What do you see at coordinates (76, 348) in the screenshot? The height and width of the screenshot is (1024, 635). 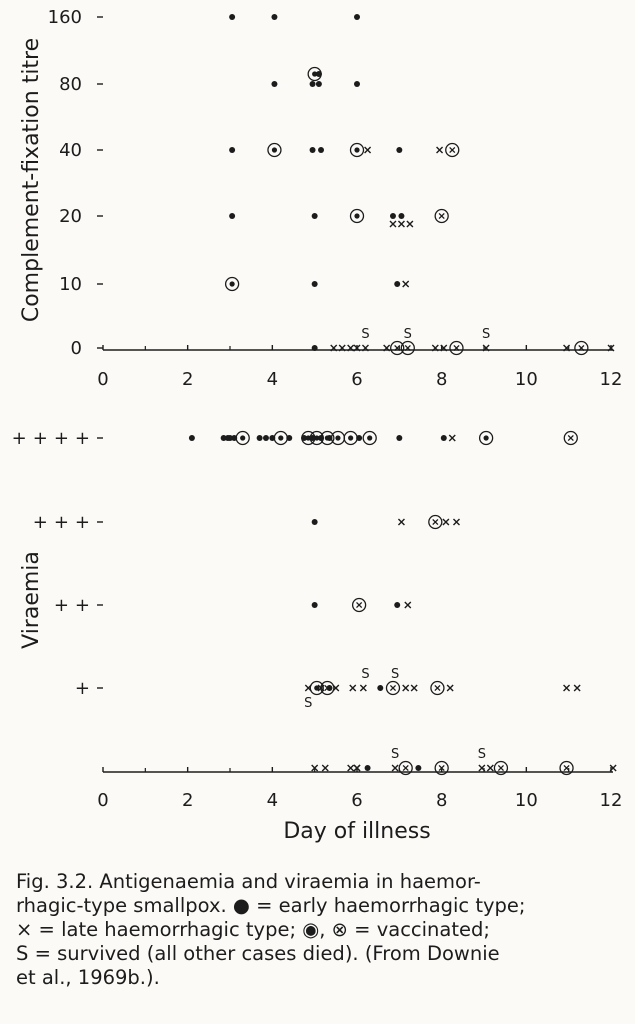 I see `y-tick-label: 0` at bounding box center [76, 348].